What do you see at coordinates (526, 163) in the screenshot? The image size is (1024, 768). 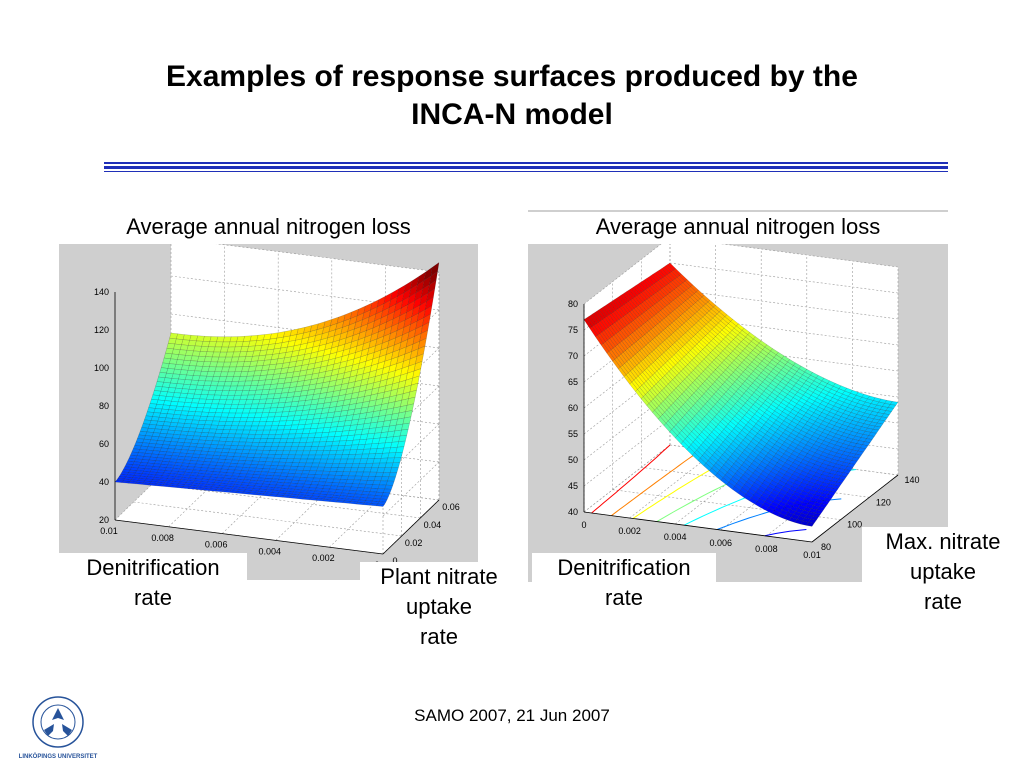 I see `title-rule-top` at bounding box center [526, 163].